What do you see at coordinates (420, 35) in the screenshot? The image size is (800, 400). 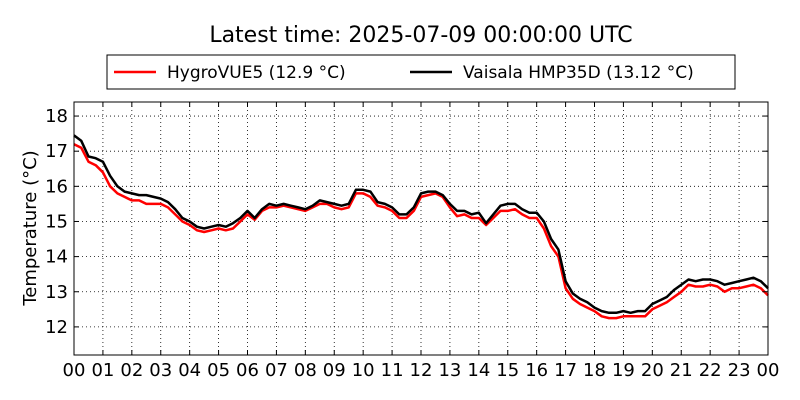 I see `chart-title: Latest time: 2025-07-09 00:00:00 UTC` at bounding box center [420, 35].